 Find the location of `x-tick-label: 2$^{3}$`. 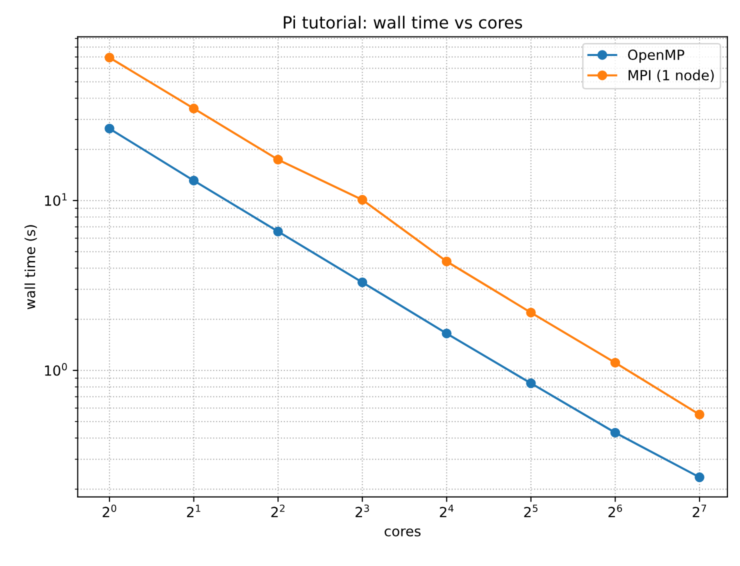

x-tick-label: 2$^{3}$ is located at coordinates (362, 511).